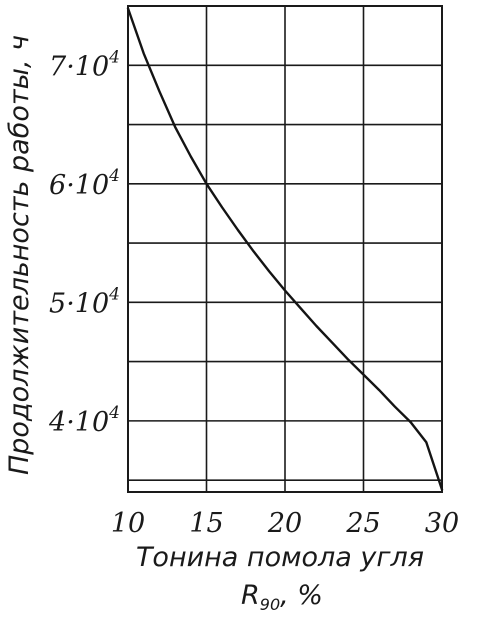 The width and height of the screenshot is (483, 630). I want to click on x-axis-title-line2: R90, %, so click(282, 597).